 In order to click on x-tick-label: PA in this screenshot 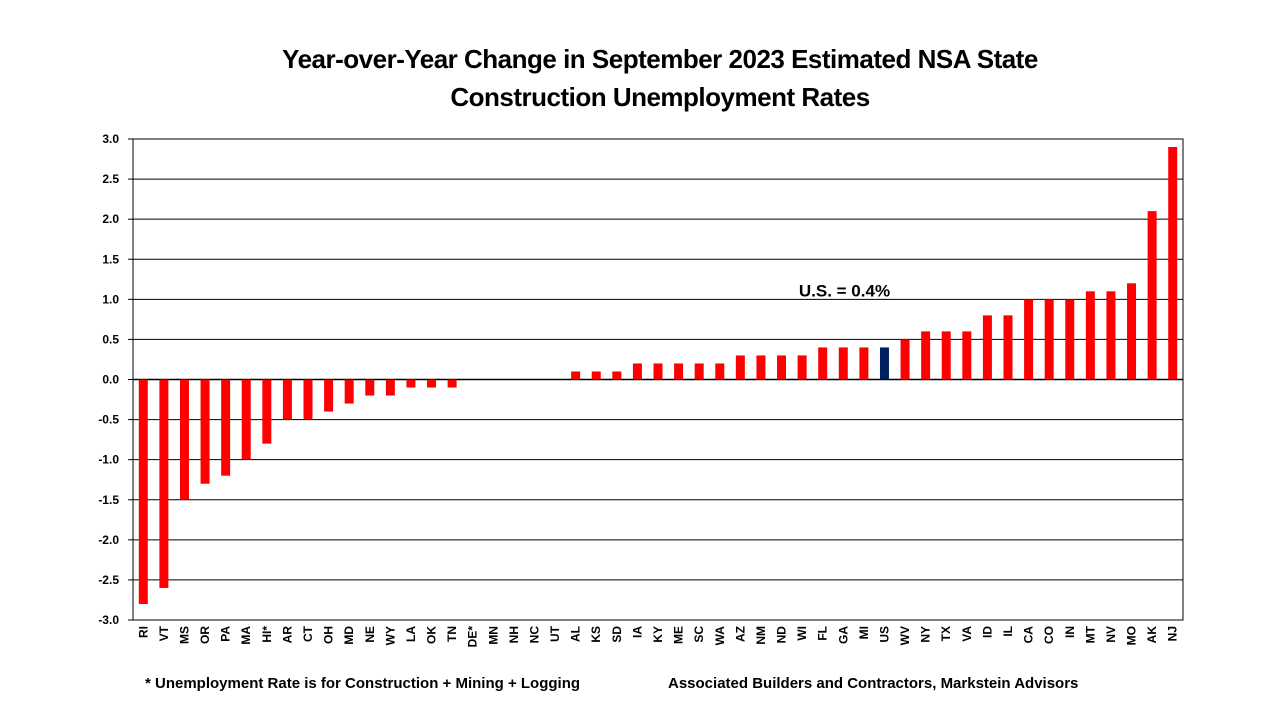, I will do `click(226, 634)`.